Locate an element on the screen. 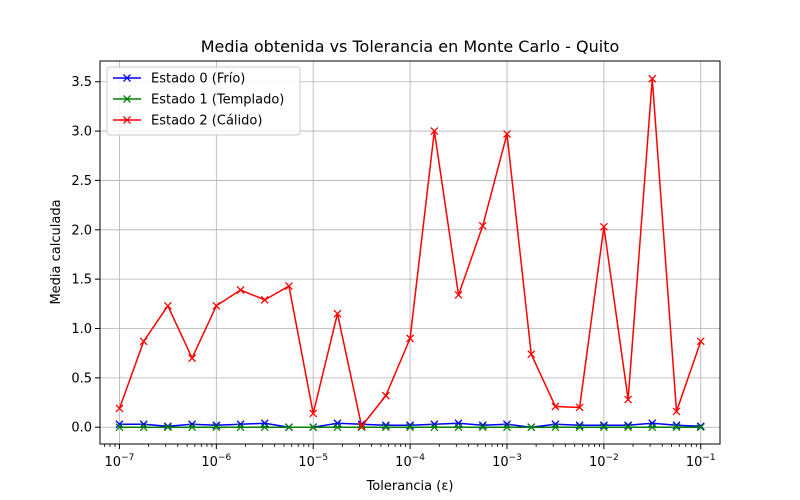 This screenshot has height=500, width=800. y-tick-label: 2.0 is located at coordinates (81, 230).